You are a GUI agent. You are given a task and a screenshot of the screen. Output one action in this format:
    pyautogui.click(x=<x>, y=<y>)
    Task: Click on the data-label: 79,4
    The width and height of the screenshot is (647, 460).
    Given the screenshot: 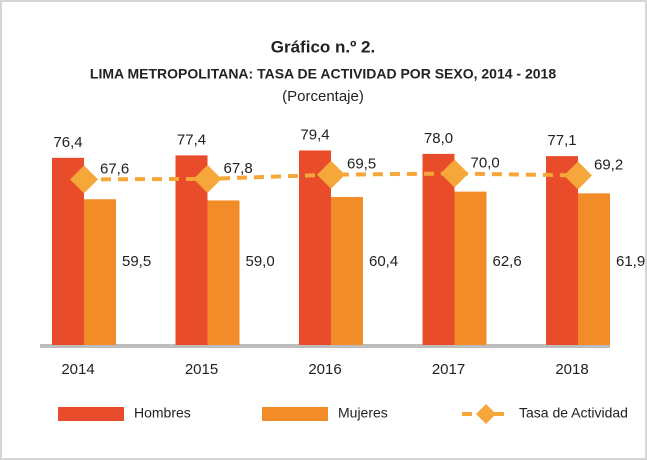 What is the action you would take?
    pyautogui.click(x=314, y=134)
    